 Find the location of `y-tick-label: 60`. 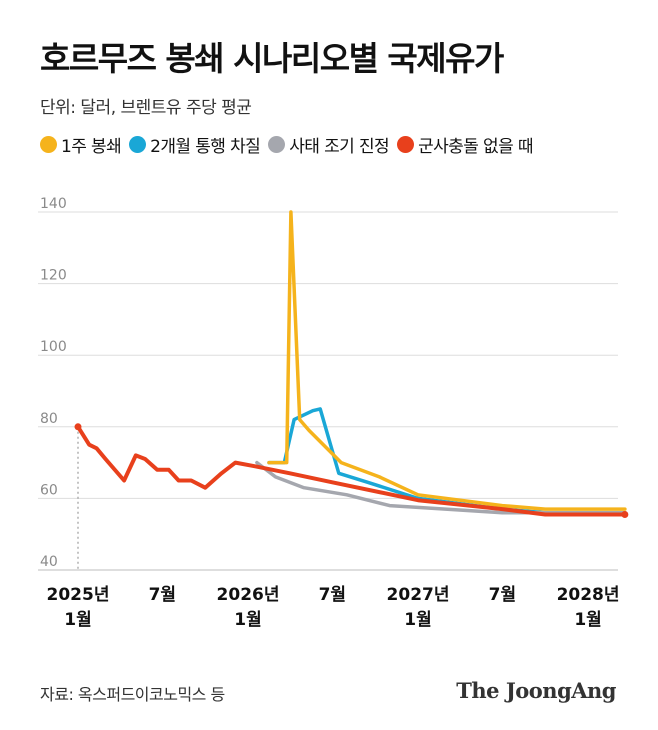

y-tick-label: 60 is located at coordinates (49, 490).